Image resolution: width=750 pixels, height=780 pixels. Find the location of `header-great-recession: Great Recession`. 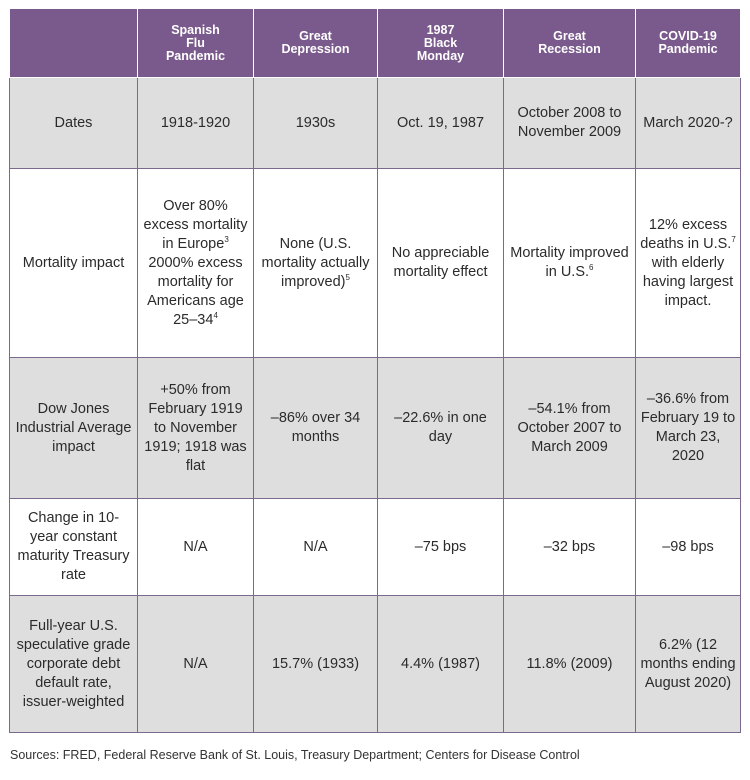

header-great-recession: Great Recession is located at coordinates (569, 43).